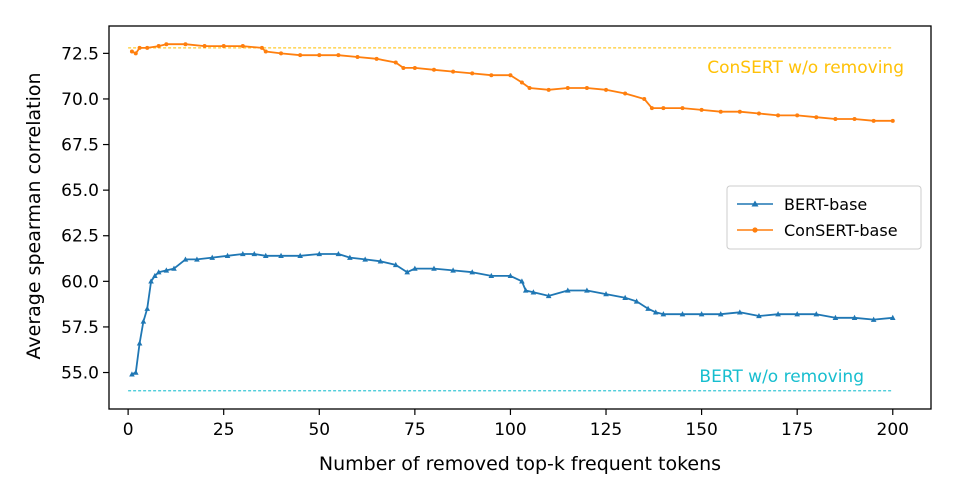 Image resolution: width=976 pixels, height=494 pixels. Describe the element at coordinates (128, 430) in the screenshot. I see `x-tick-label: 0` at that location.